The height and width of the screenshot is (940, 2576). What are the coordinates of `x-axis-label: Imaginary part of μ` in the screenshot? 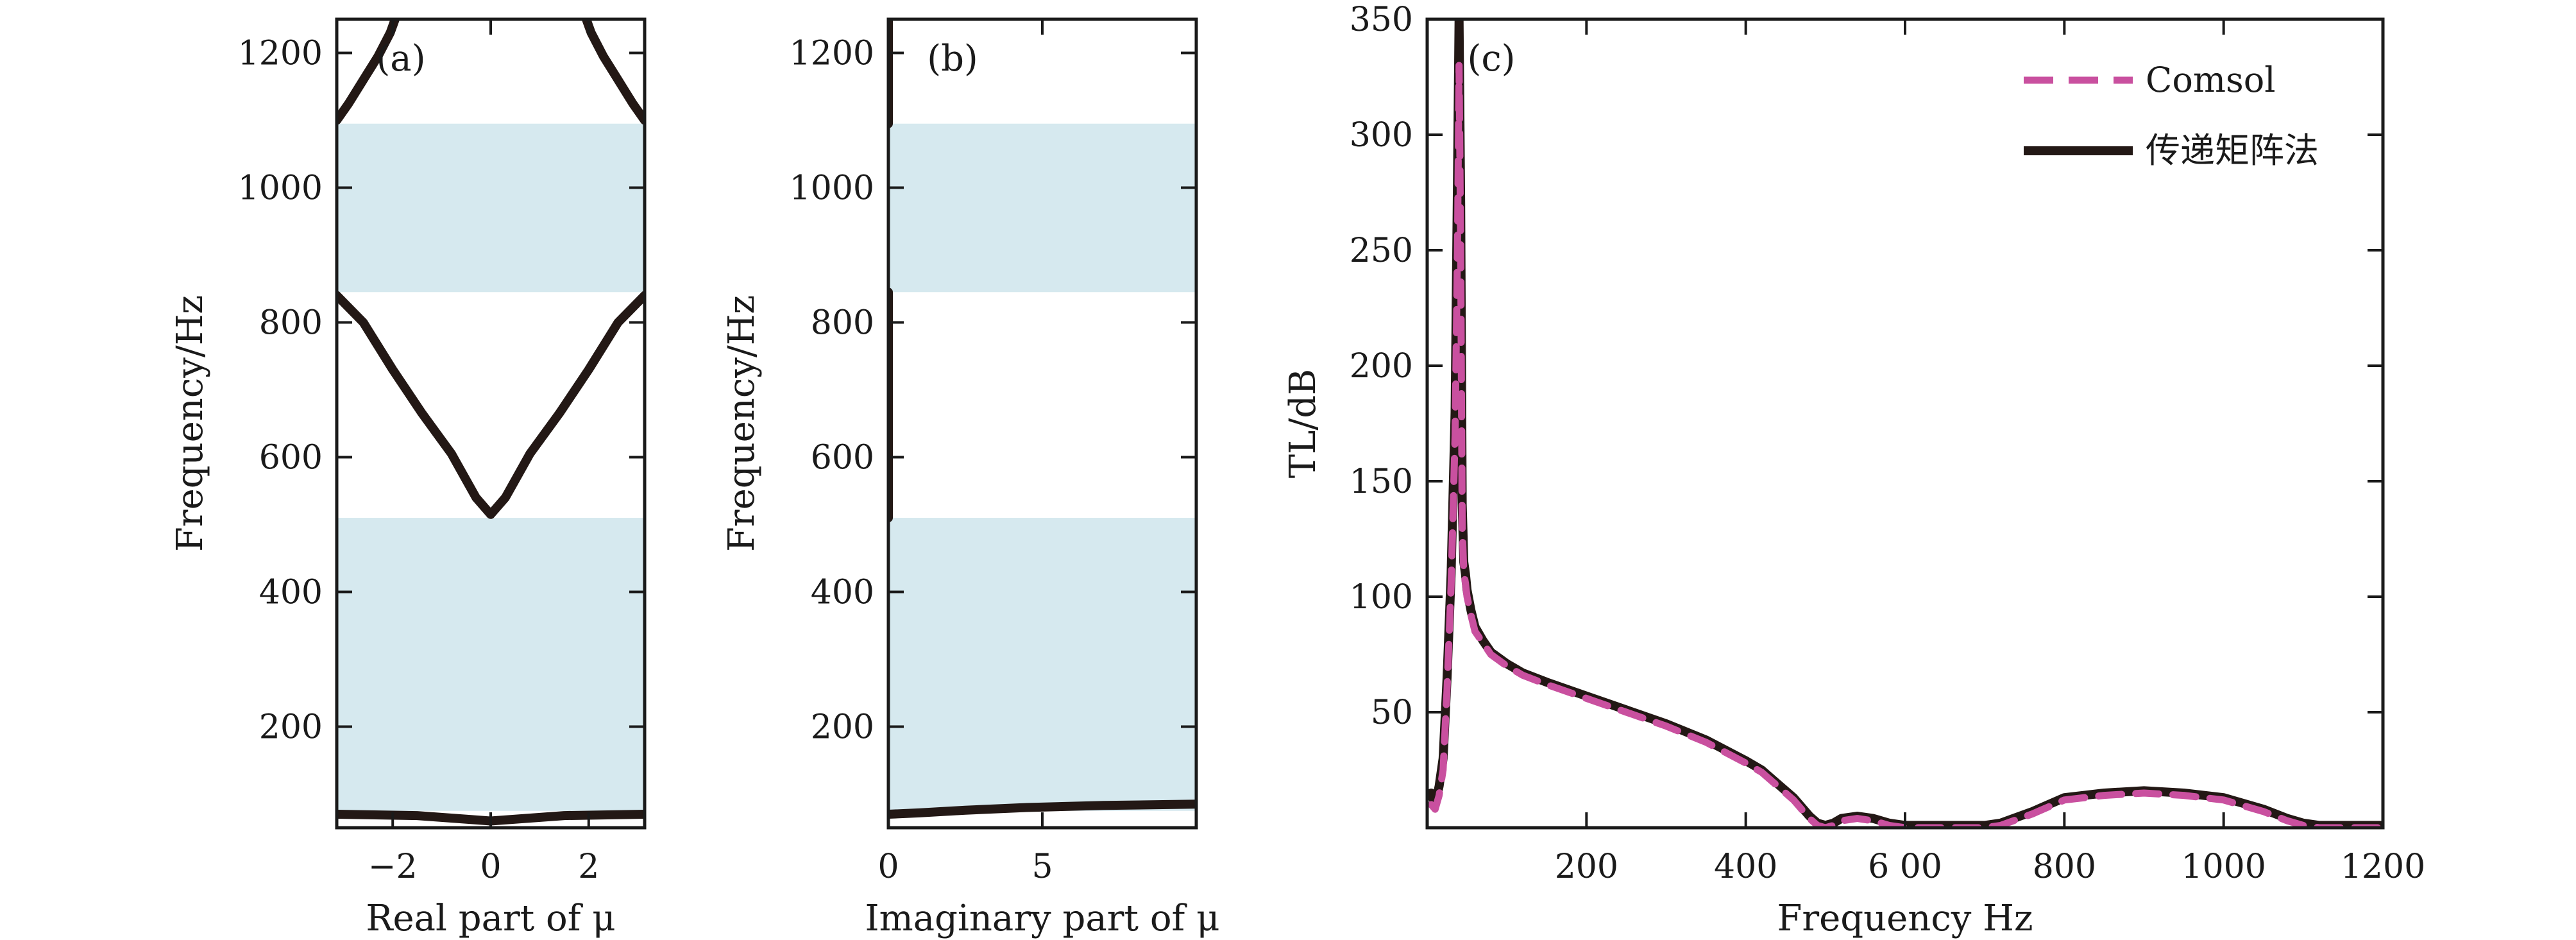 It's located at (1042, 918).